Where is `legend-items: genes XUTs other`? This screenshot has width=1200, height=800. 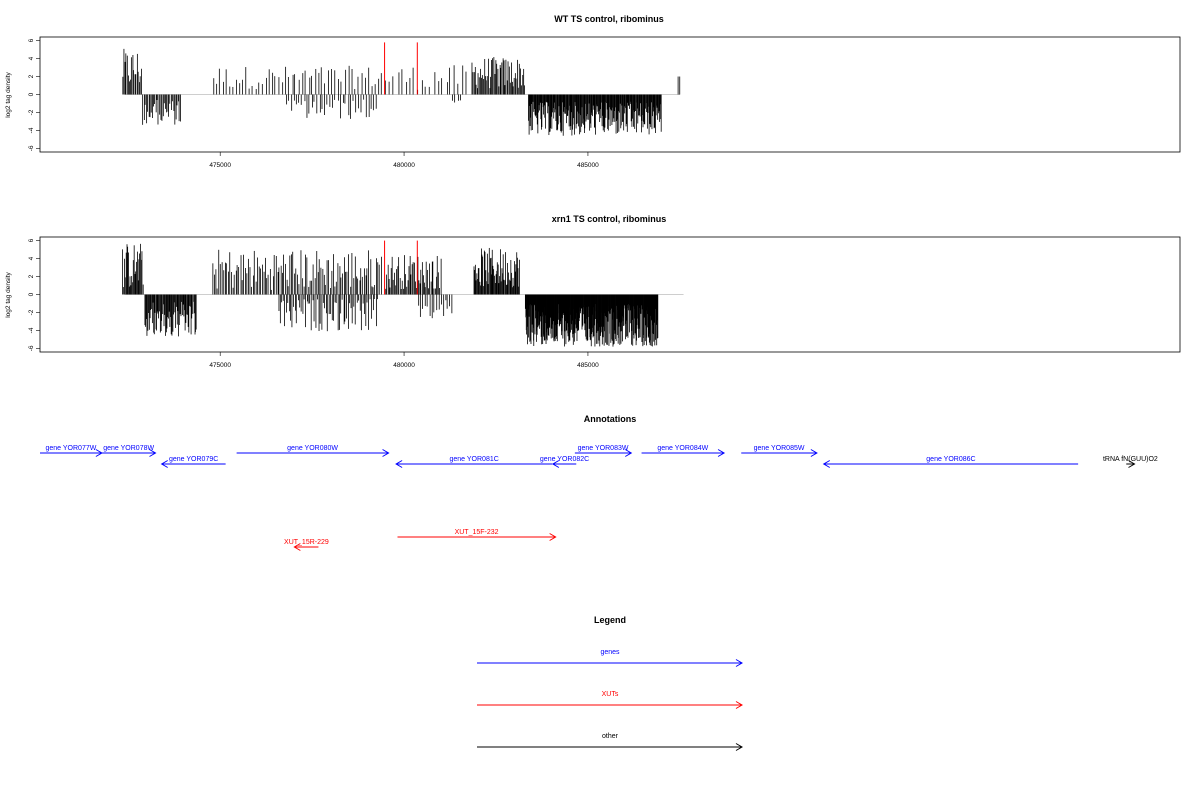
legend-items: genes XUTs other is located at coordinates (610, 700).